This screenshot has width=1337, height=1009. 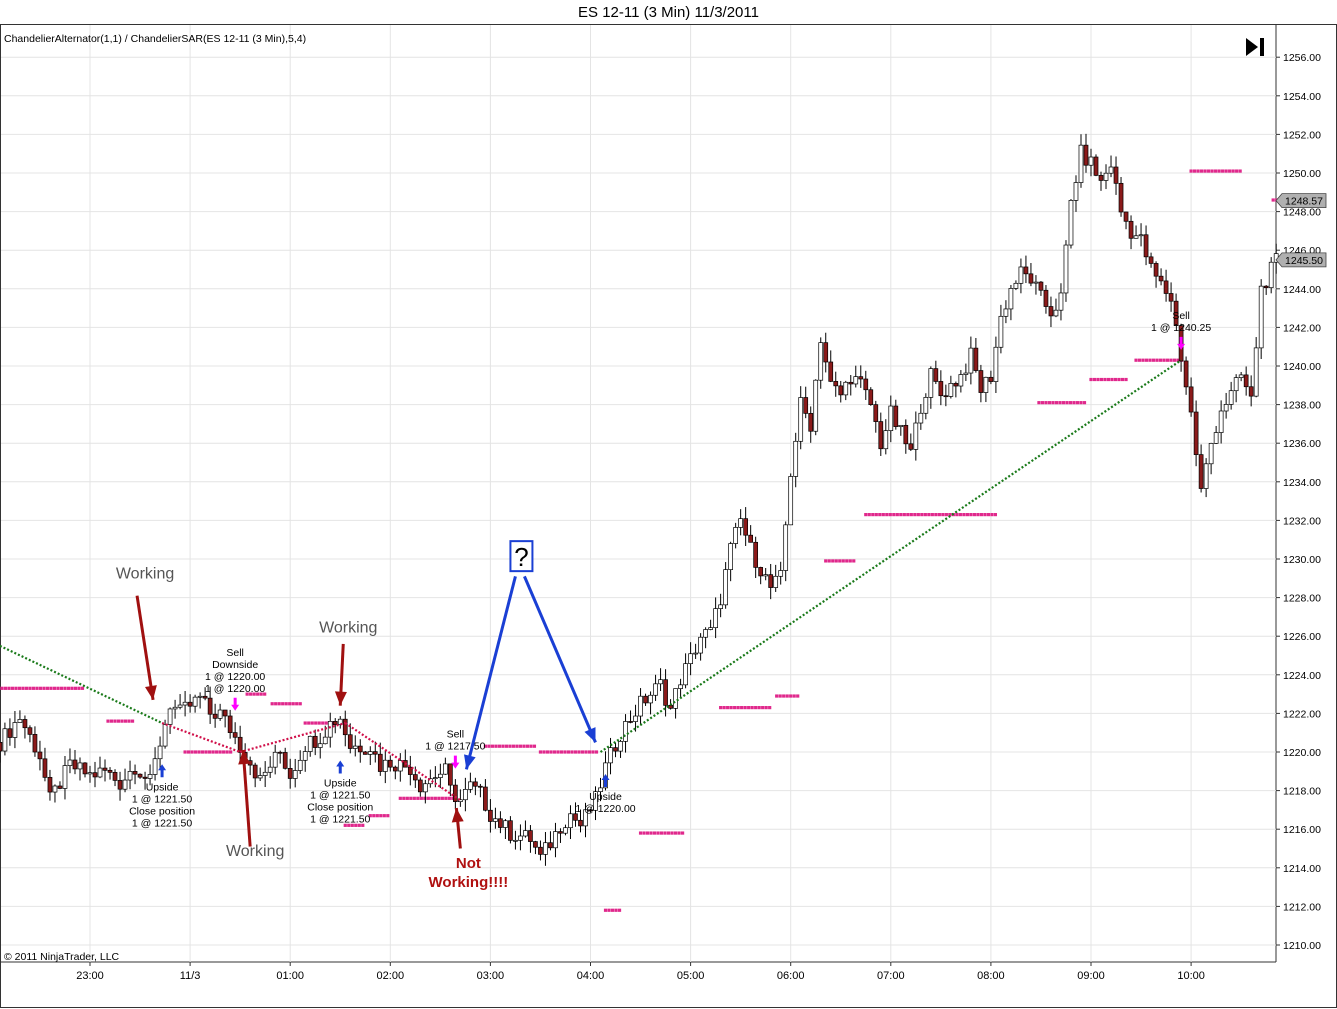 What do you see at coordinates (1302, 97) in the screenshot?
I see `y-tick-label: 1254.00` at bounding box center [1302, 97].